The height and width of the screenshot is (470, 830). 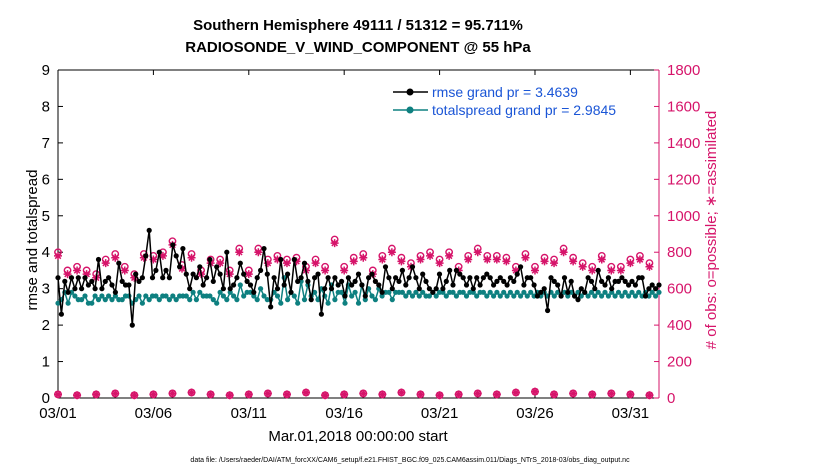 What do you see at coordinates (358, 47) in the screenshot?
I see `chart-title-line-2: RADIOSONDE_V_WIND_COMPONENT @ 55 hPa` at bounding box center [358, 47].